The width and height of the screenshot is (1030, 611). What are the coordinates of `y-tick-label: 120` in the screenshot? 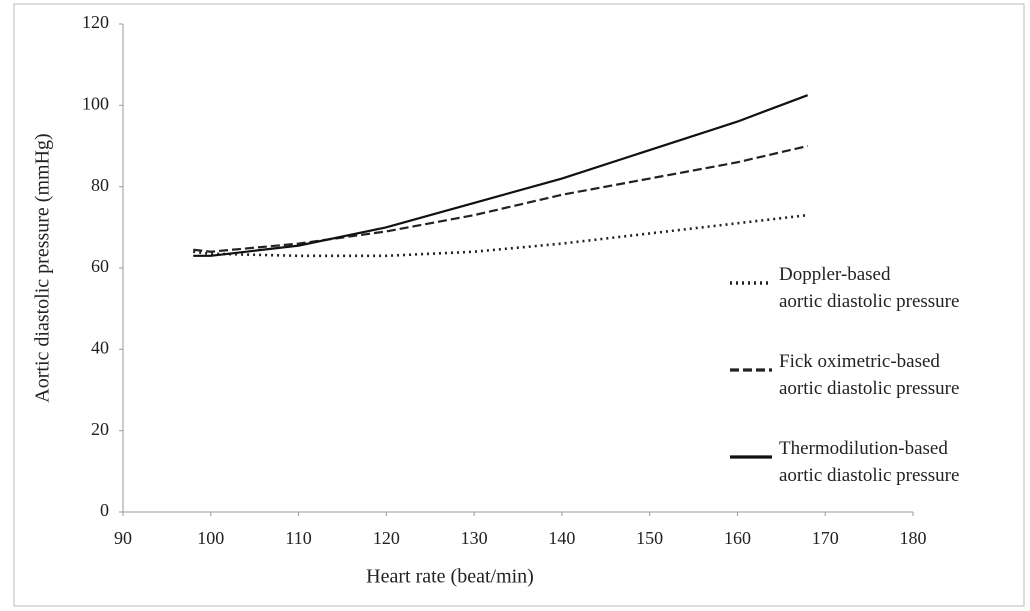 It's located at (95, 22).